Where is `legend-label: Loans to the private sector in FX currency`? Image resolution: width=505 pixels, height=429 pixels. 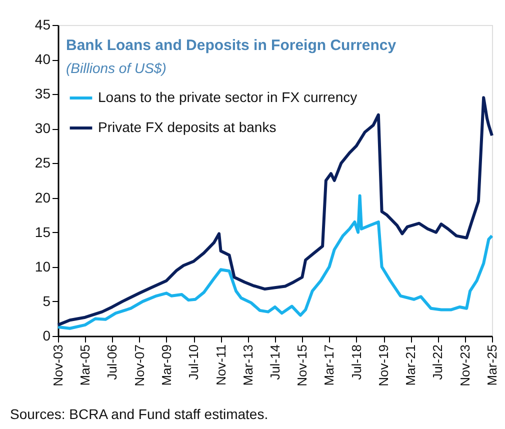
legend-label: Loans to the private sector in FX currency is located at coordinates (228, 97).